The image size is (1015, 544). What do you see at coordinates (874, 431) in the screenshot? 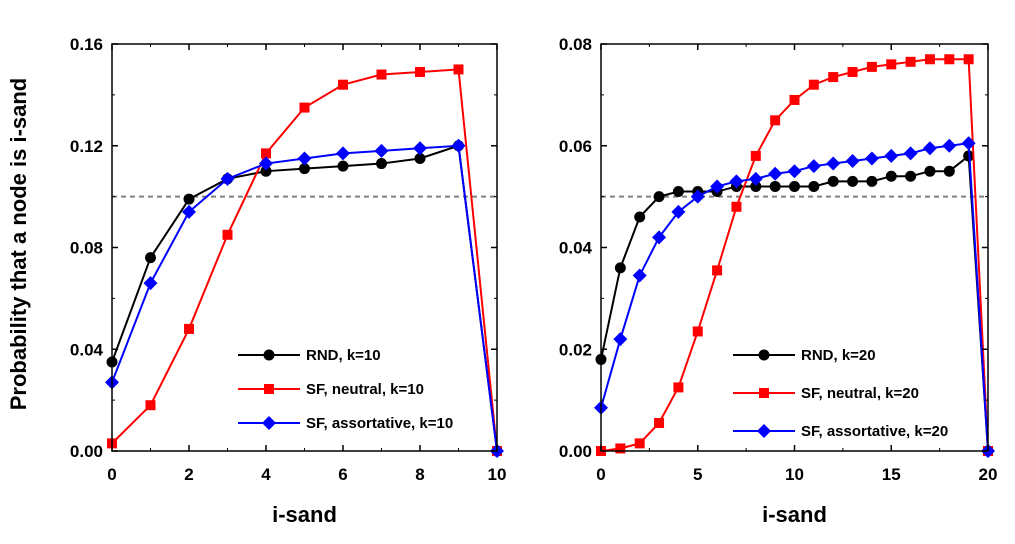
I see `legend-label: SF, assortative, k=20` at bounding box center [874, 431].